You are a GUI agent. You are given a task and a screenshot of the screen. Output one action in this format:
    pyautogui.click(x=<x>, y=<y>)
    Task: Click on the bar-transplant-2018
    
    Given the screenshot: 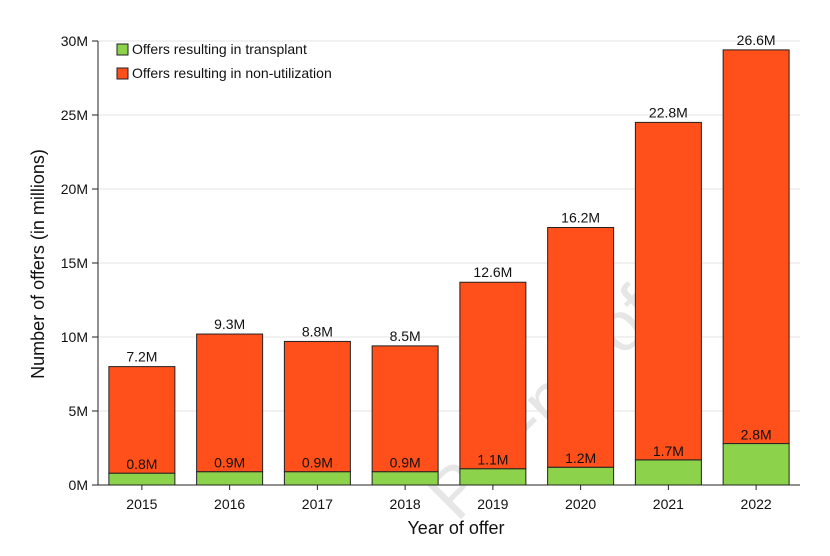 What is the action you would take?
    pyautogui.click(x=405, y=478)
    